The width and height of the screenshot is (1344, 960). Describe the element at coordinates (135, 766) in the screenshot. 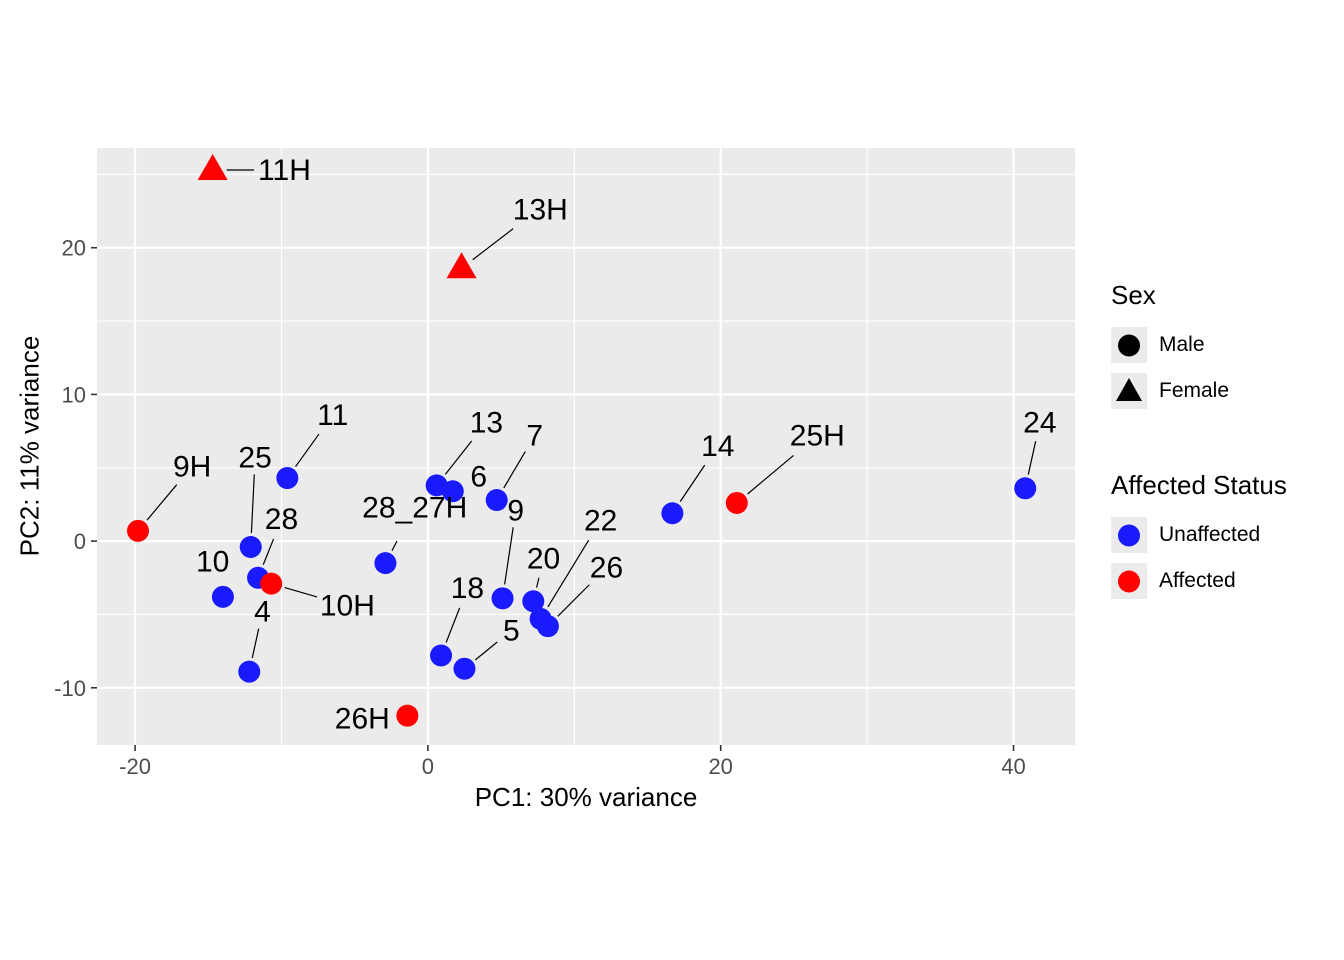

I see `x-tick-label: -20` at that location.